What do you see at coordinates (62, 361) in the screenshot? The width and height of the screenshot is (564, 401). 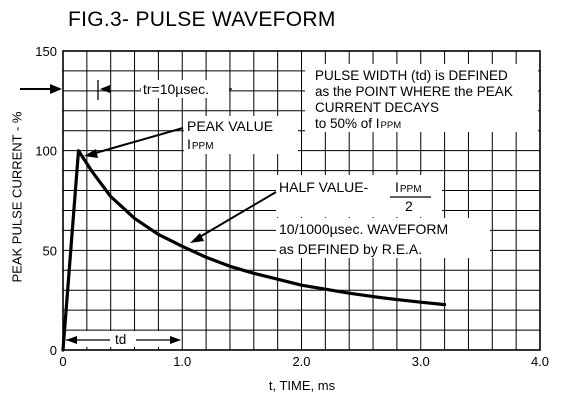 I see `x-tick-label: 0` at bounding box center [62, 361].